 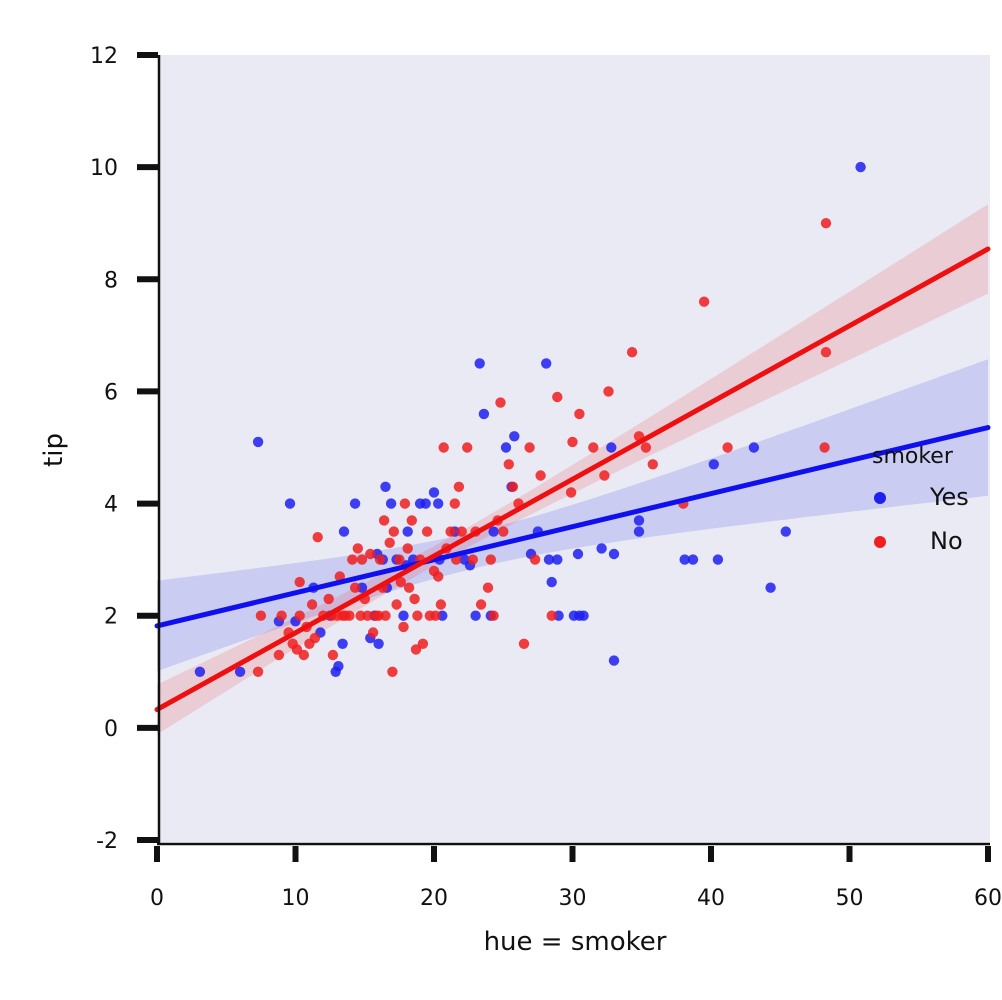 What do you see at coordinates (111, 617) in the screenshot?
I see `y-tick-label: 2` at bounding box center [111, 617].